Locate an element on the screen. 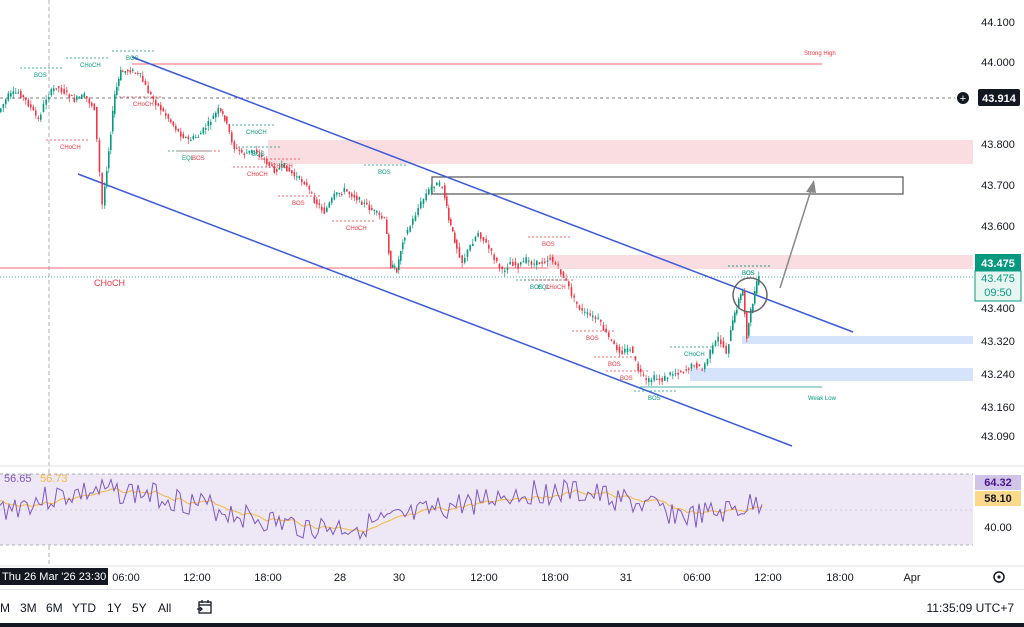  time-tick: 06:00 is located at coordinates (697, 578).